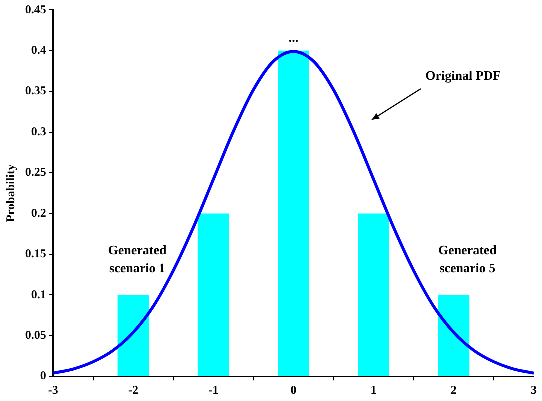 The image size is (542, 401). Describe the element at coordinates (453, 389) in the screenshot. I see `x-tick-label: 2` at that location.